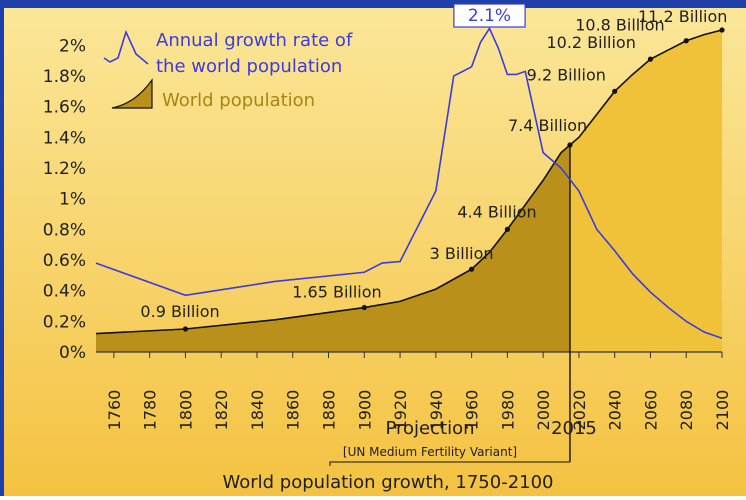 The image size is (746, 500). I want to click on y-tick-label: 1.2%, so click(64, 169).